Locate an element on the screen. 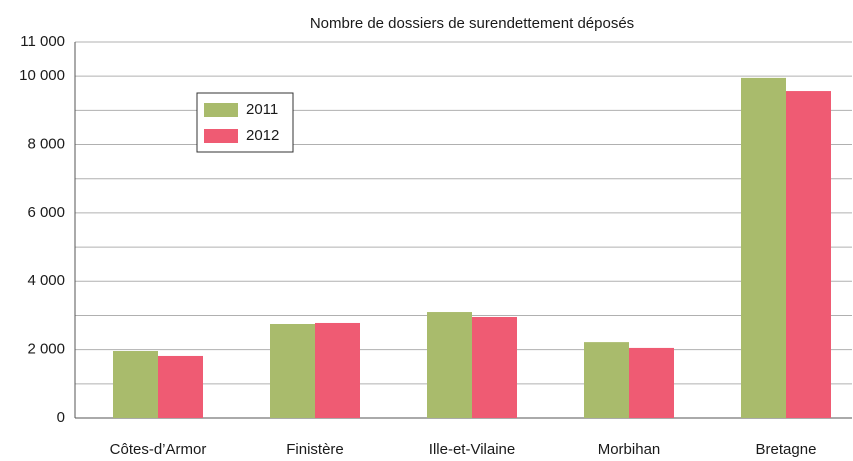 Image resolution: width=853 pixels, height=461 pixels. y-tick-label: 0 is located at coordinates (61, 417).